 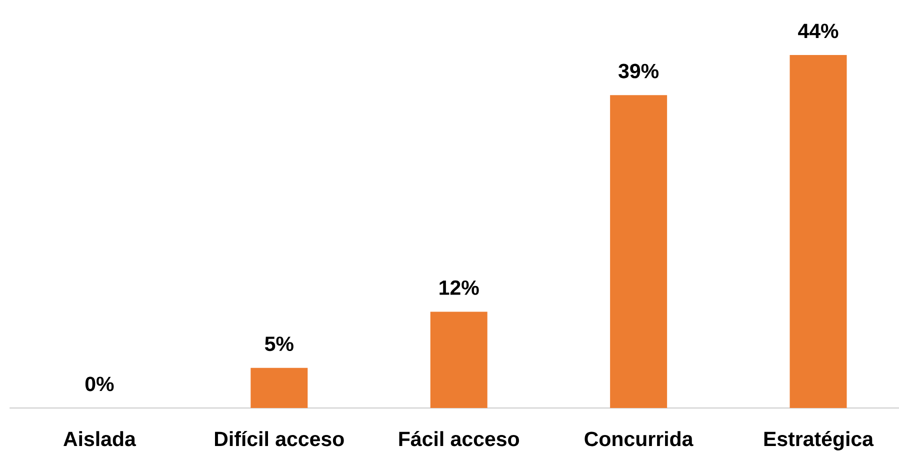 What do you see at coordinates (818, 31) in the screenshot?
I see `data-label: 44%` at bounding box center [818, 31].